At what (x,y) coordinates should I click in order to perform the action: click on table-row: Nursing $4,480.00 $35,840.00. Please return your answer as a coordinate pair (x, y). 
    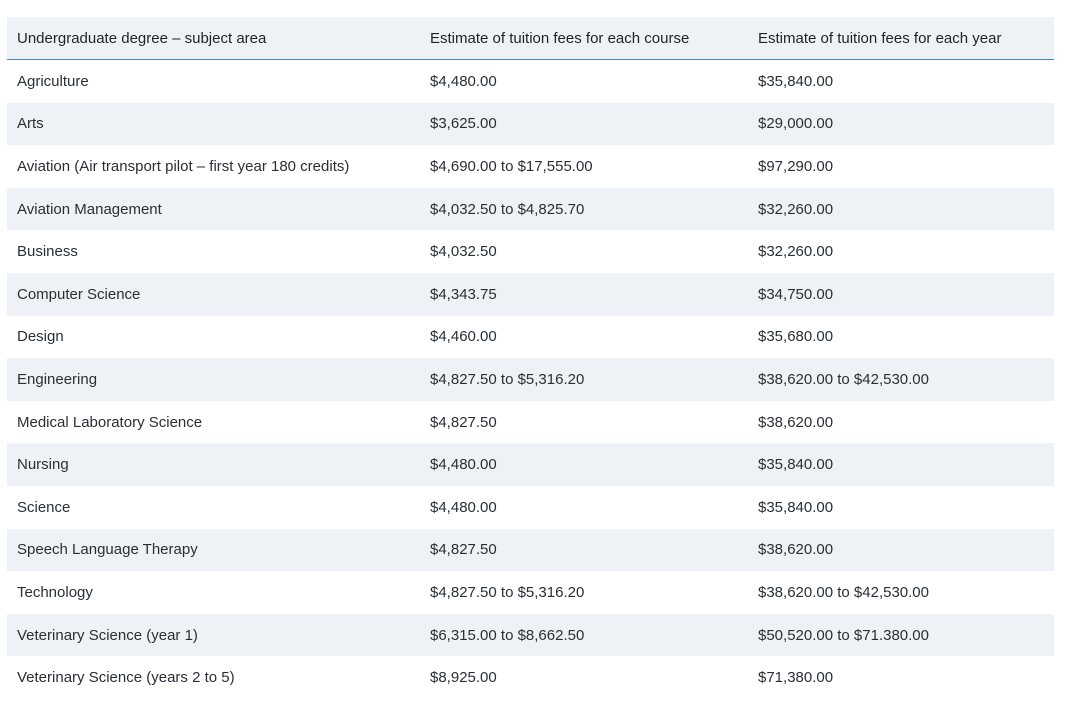
    Looking at the image, I should click on (530, 464).